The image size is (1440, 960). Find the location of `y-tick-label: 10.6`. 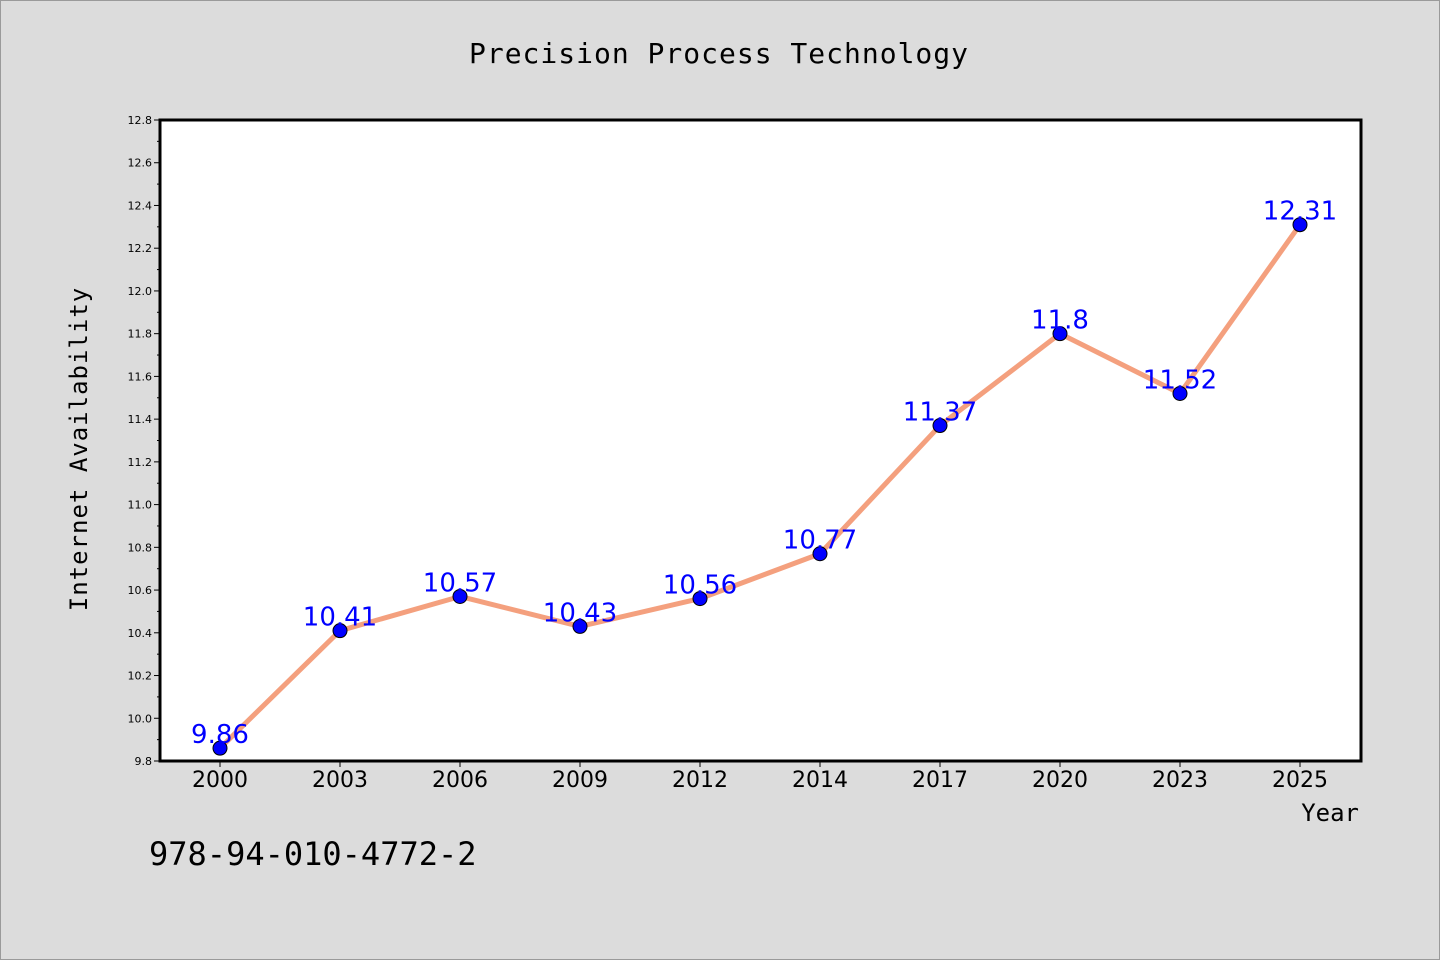

y-tick-label: 10.6 is located at coordinates (140, 590).